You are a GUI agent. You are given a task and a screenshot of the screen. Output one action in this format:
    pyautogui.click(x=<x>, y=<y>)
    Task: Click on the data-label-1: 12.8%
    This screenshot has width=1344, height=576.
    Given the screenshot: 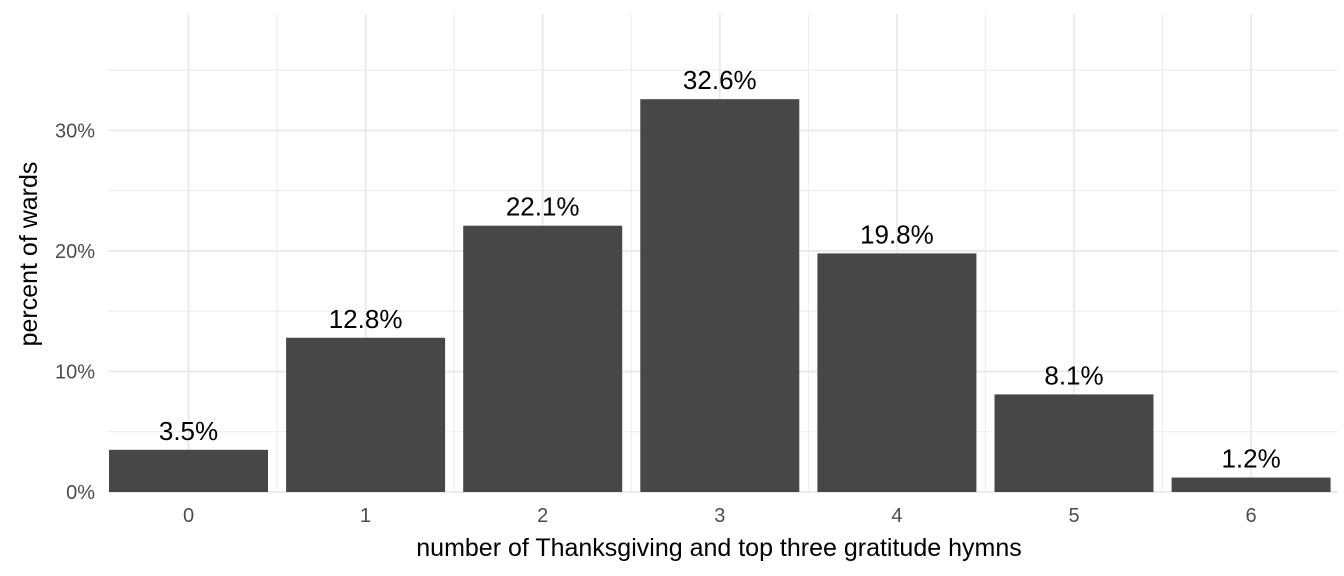 What is the action you would take?
    pyautogui.click(x=366, y=319)
    